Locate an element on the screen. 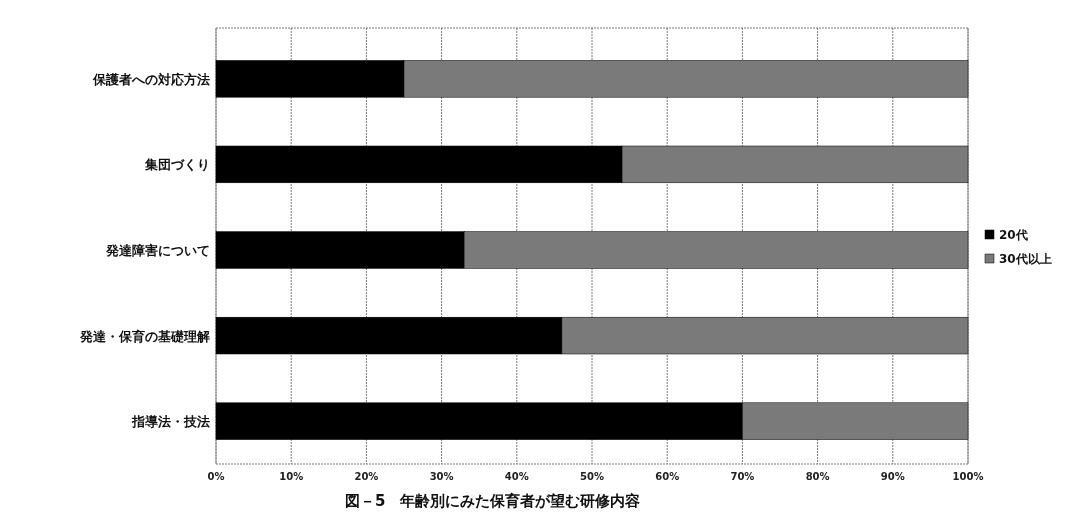 The width and height of the screenshot is (1089, 519). x-tick-label: 10% is located at coordinates (291, 476).